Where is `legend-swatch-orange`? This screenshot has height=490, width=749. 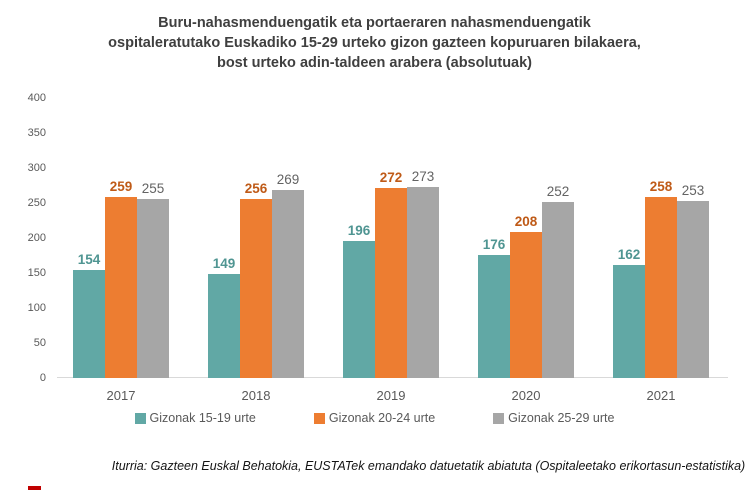
legend-swatch-orange is located at coordinates (319, 418).